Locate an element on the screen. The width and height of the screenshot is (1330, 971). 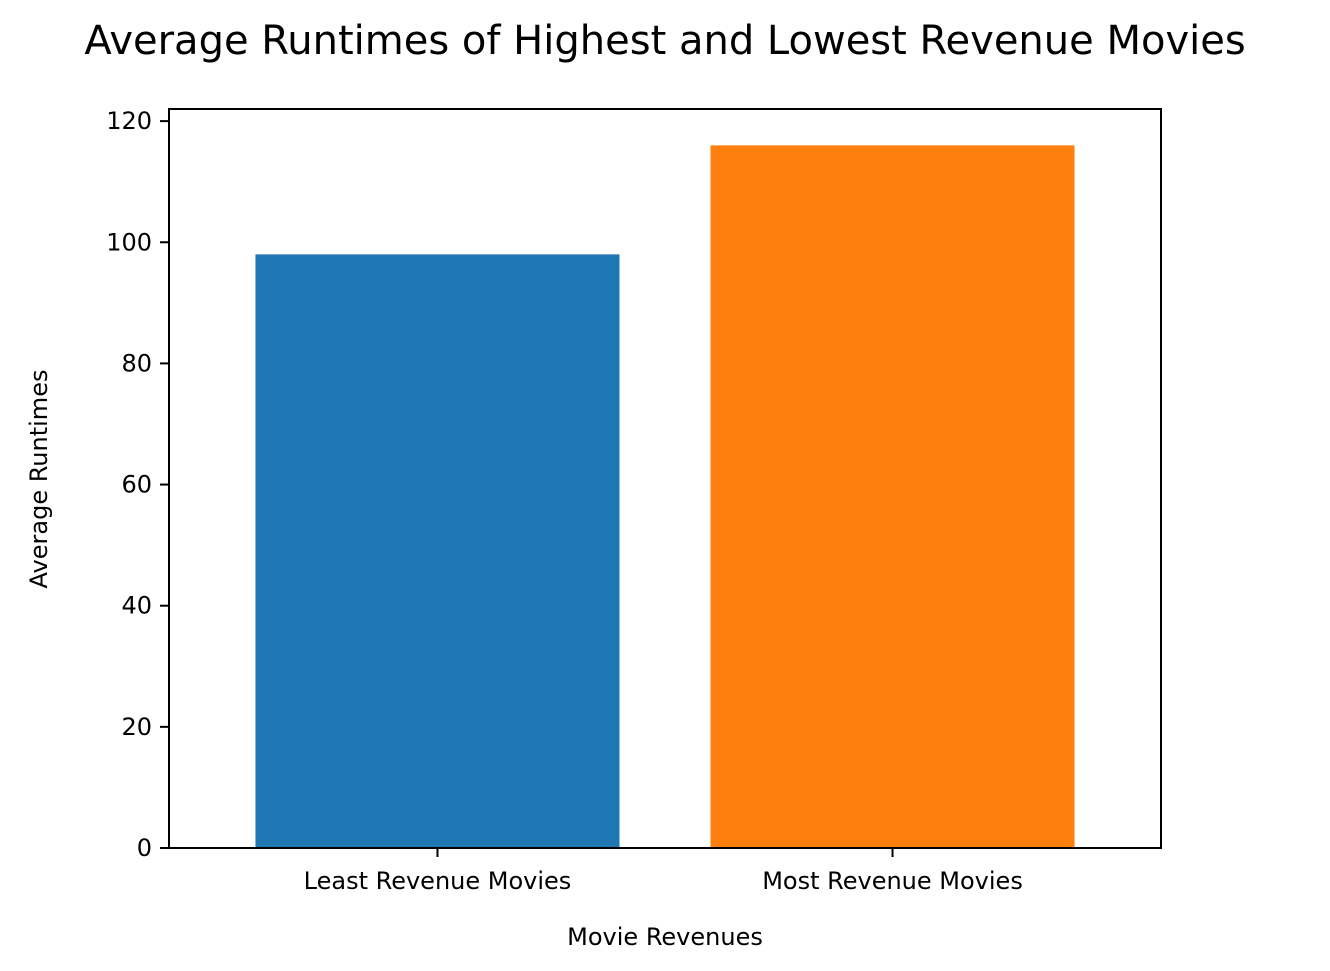
y-tick-label-3: 60 is located at coordinates (136, 485).